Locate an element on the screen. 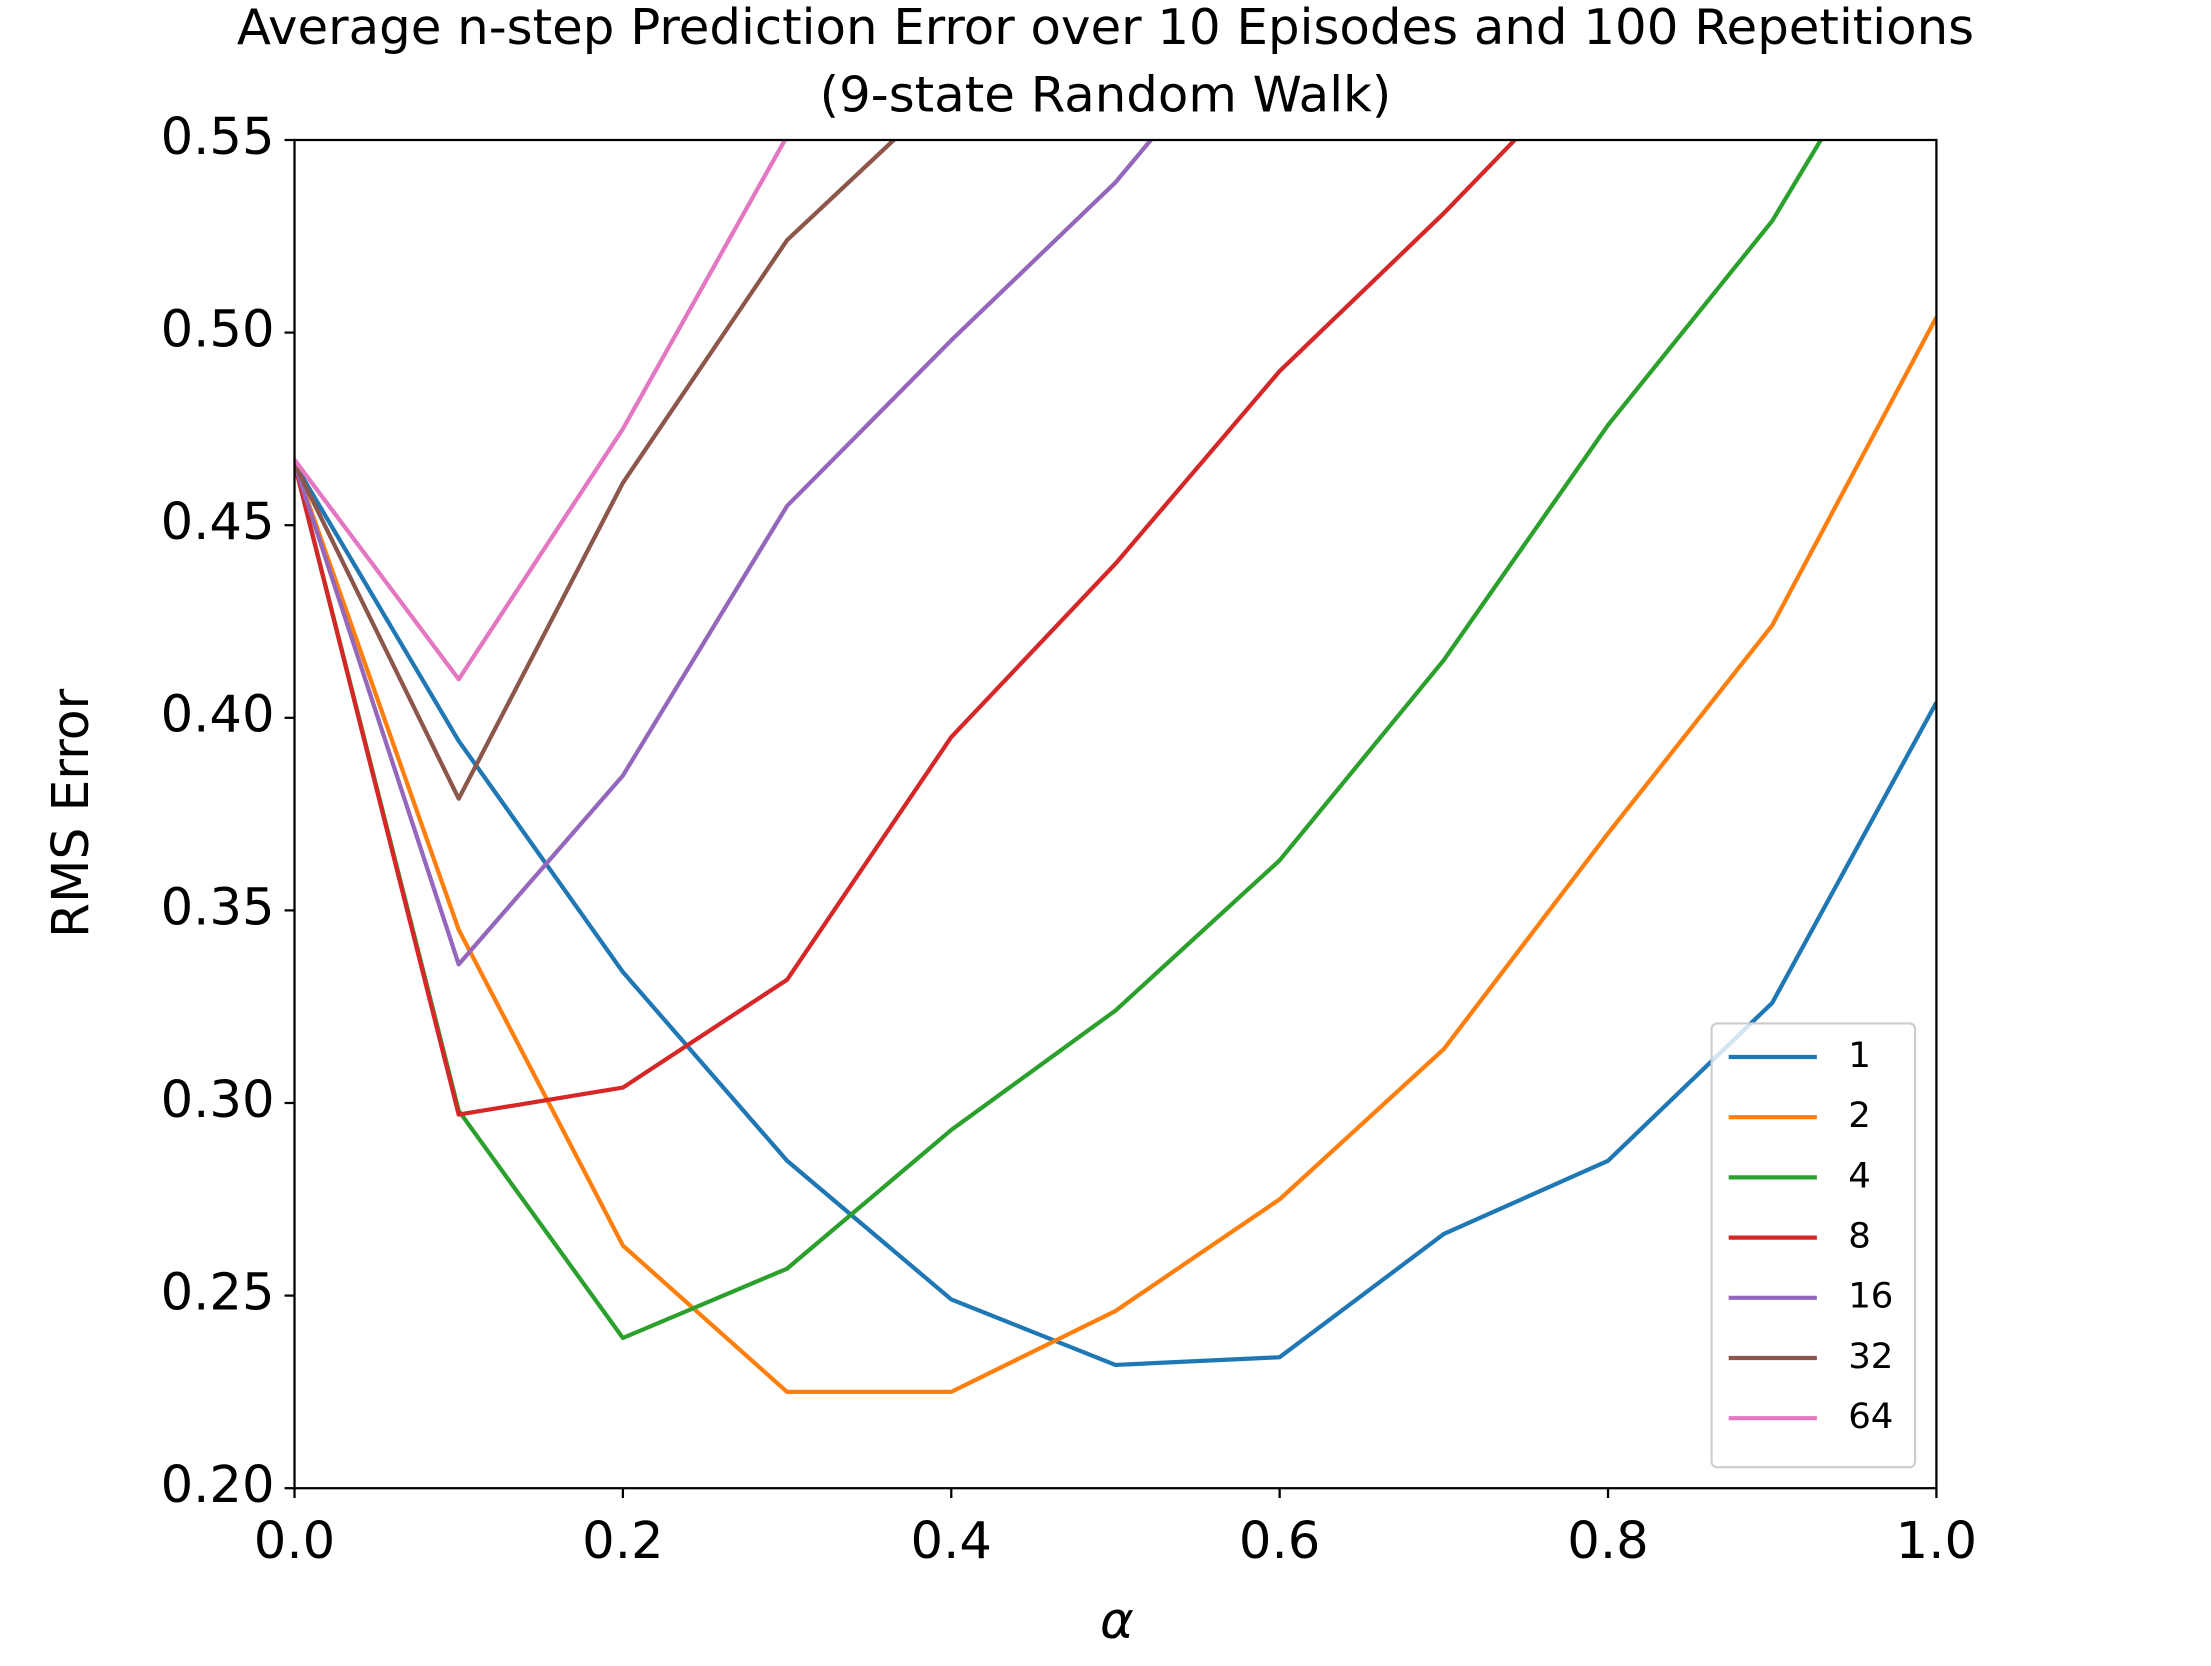 Image resolution: width=2211 pixels, height=1666 pixels. legend-label: 16 is located at coordinates (1870, 1296).